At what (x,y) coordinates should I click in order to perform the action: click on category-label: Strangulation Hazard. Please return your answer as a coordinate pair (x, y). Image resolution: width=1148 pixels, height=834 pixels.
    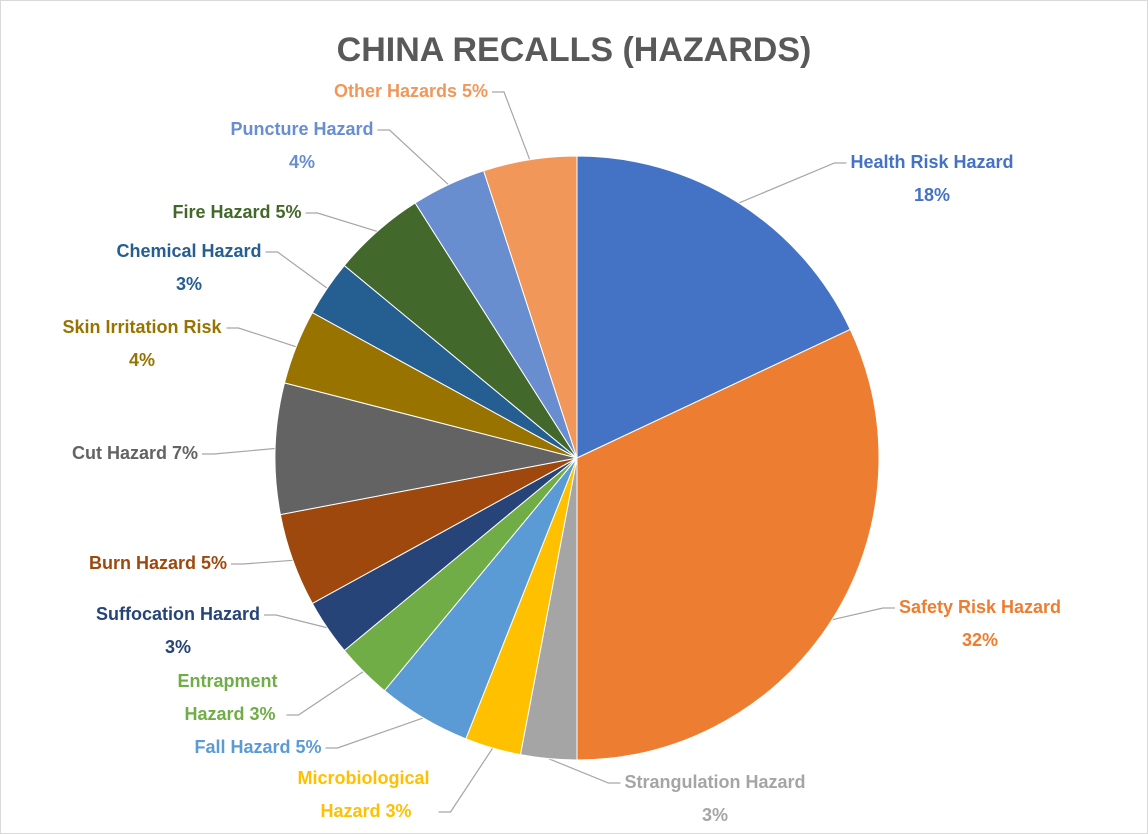
    Looking at the image, I should click on (714, 782).